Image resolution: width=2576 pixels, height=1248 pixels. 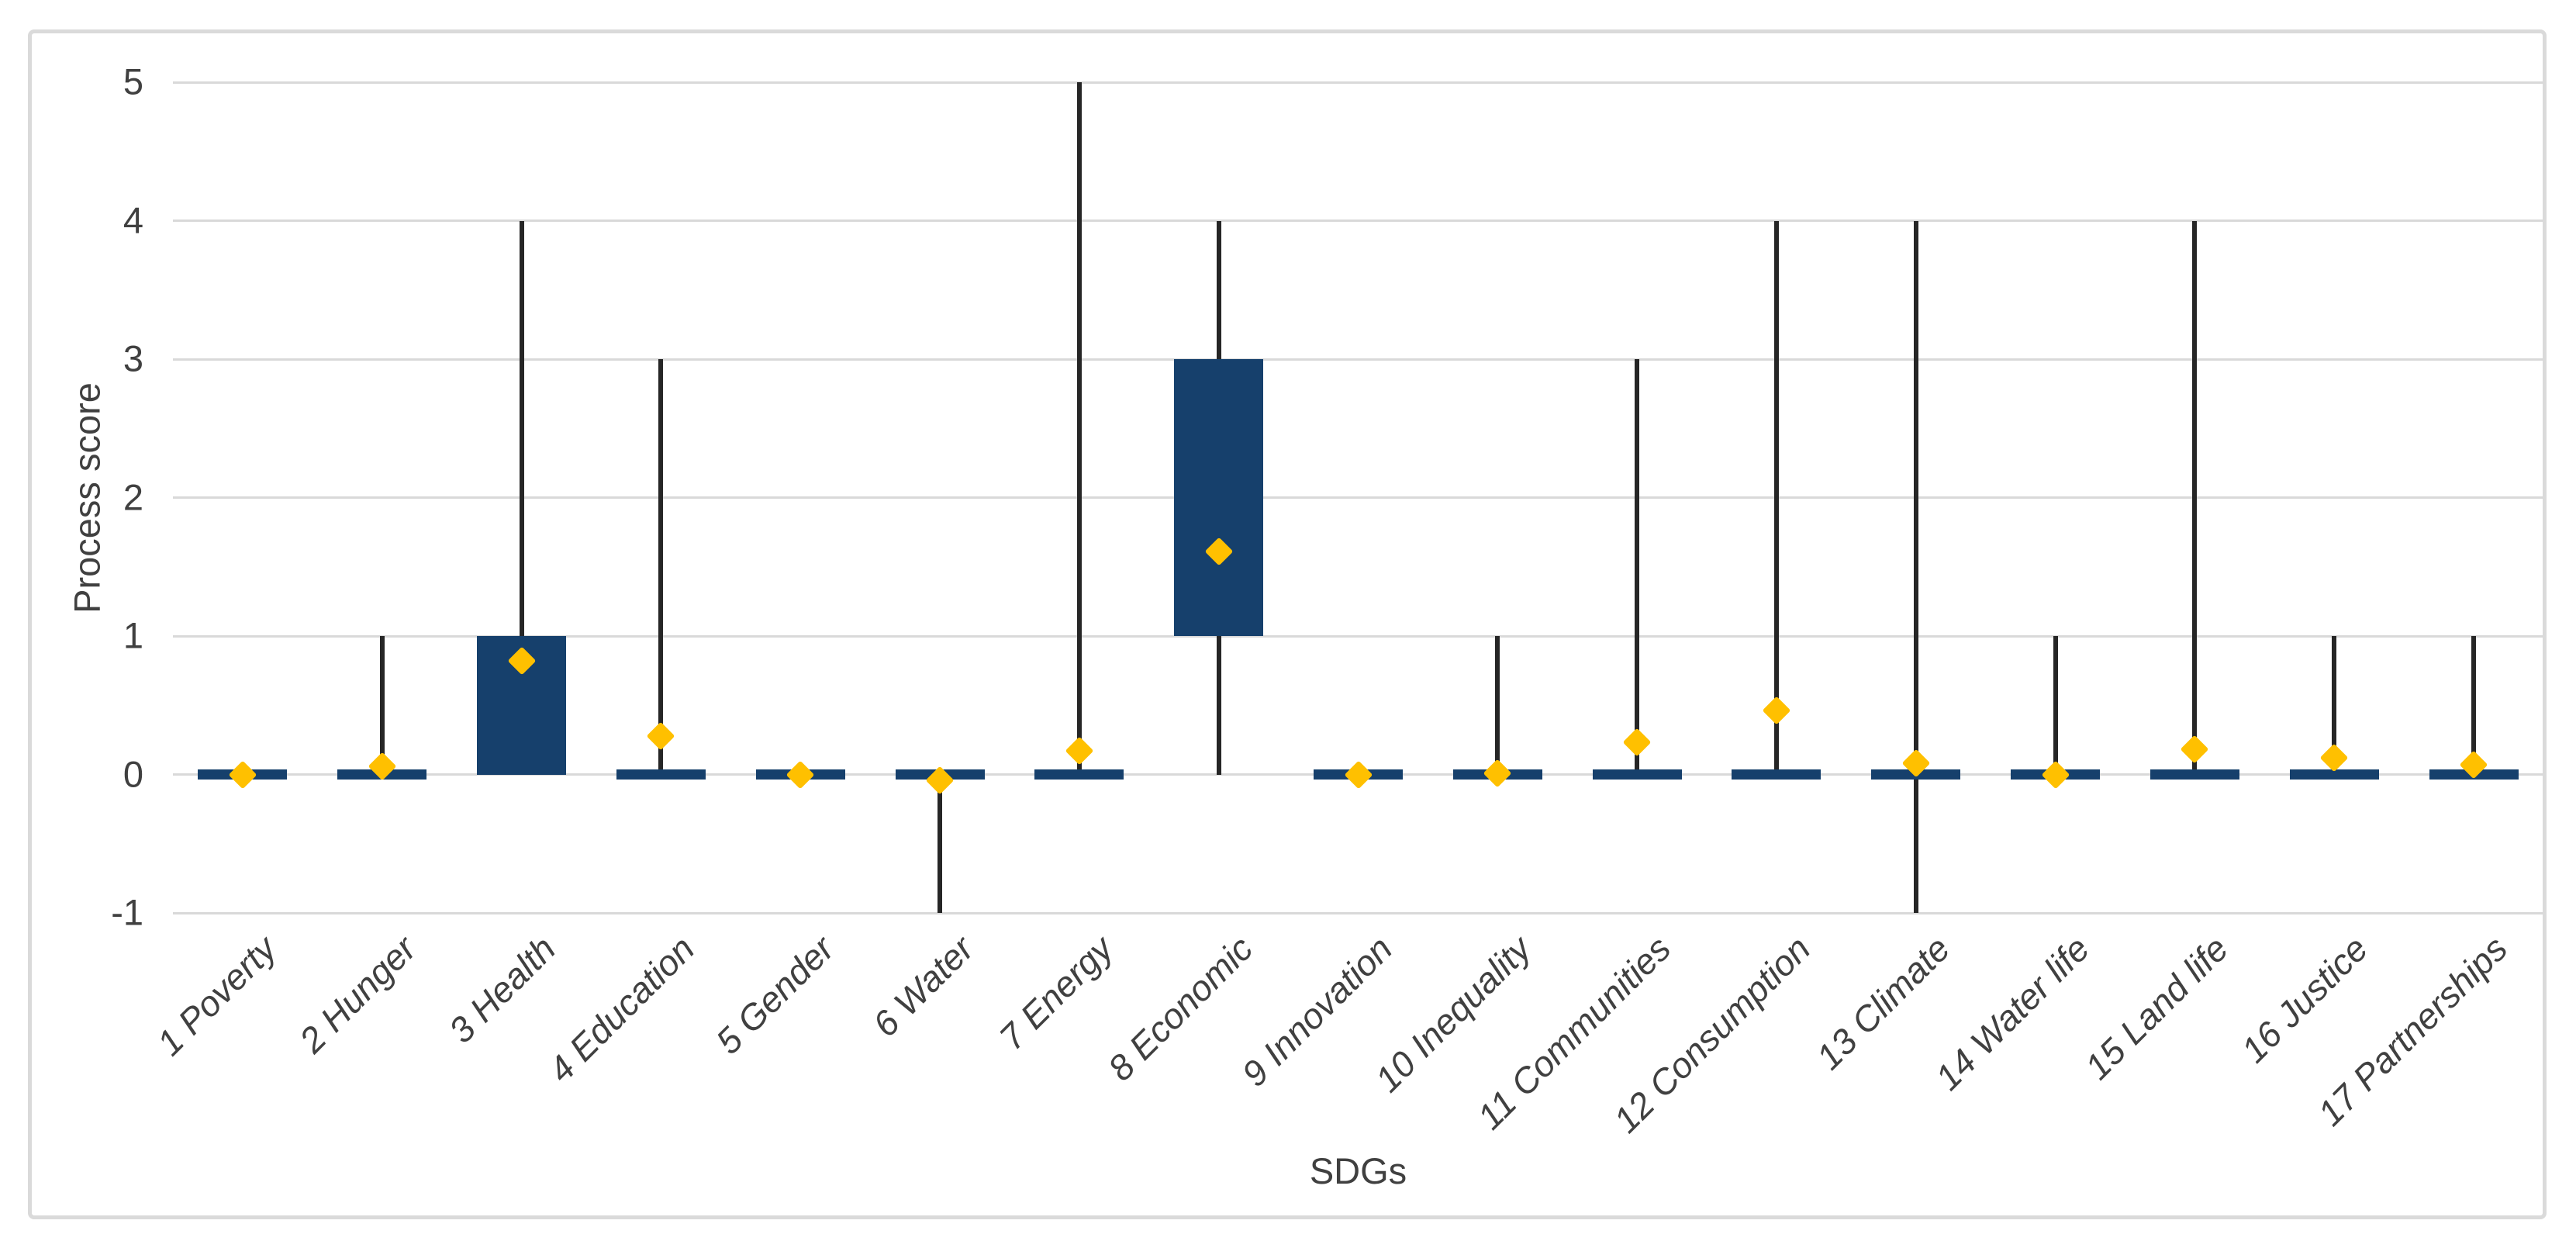 What do you see at coordinates (133, 81) in the screenshot?
I see `y-tick-label: 5` at bounding box center [133, 81].